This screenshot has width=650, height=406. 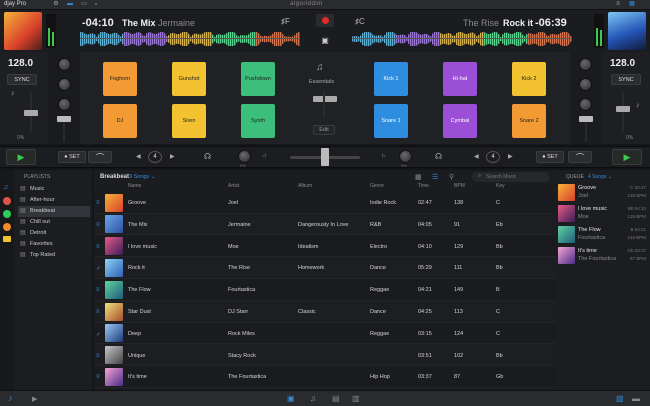 What do you see at coordinates (585, 104) in the screenshot?
I see `deck-right-low-knob` at bounding box center [585, 104].